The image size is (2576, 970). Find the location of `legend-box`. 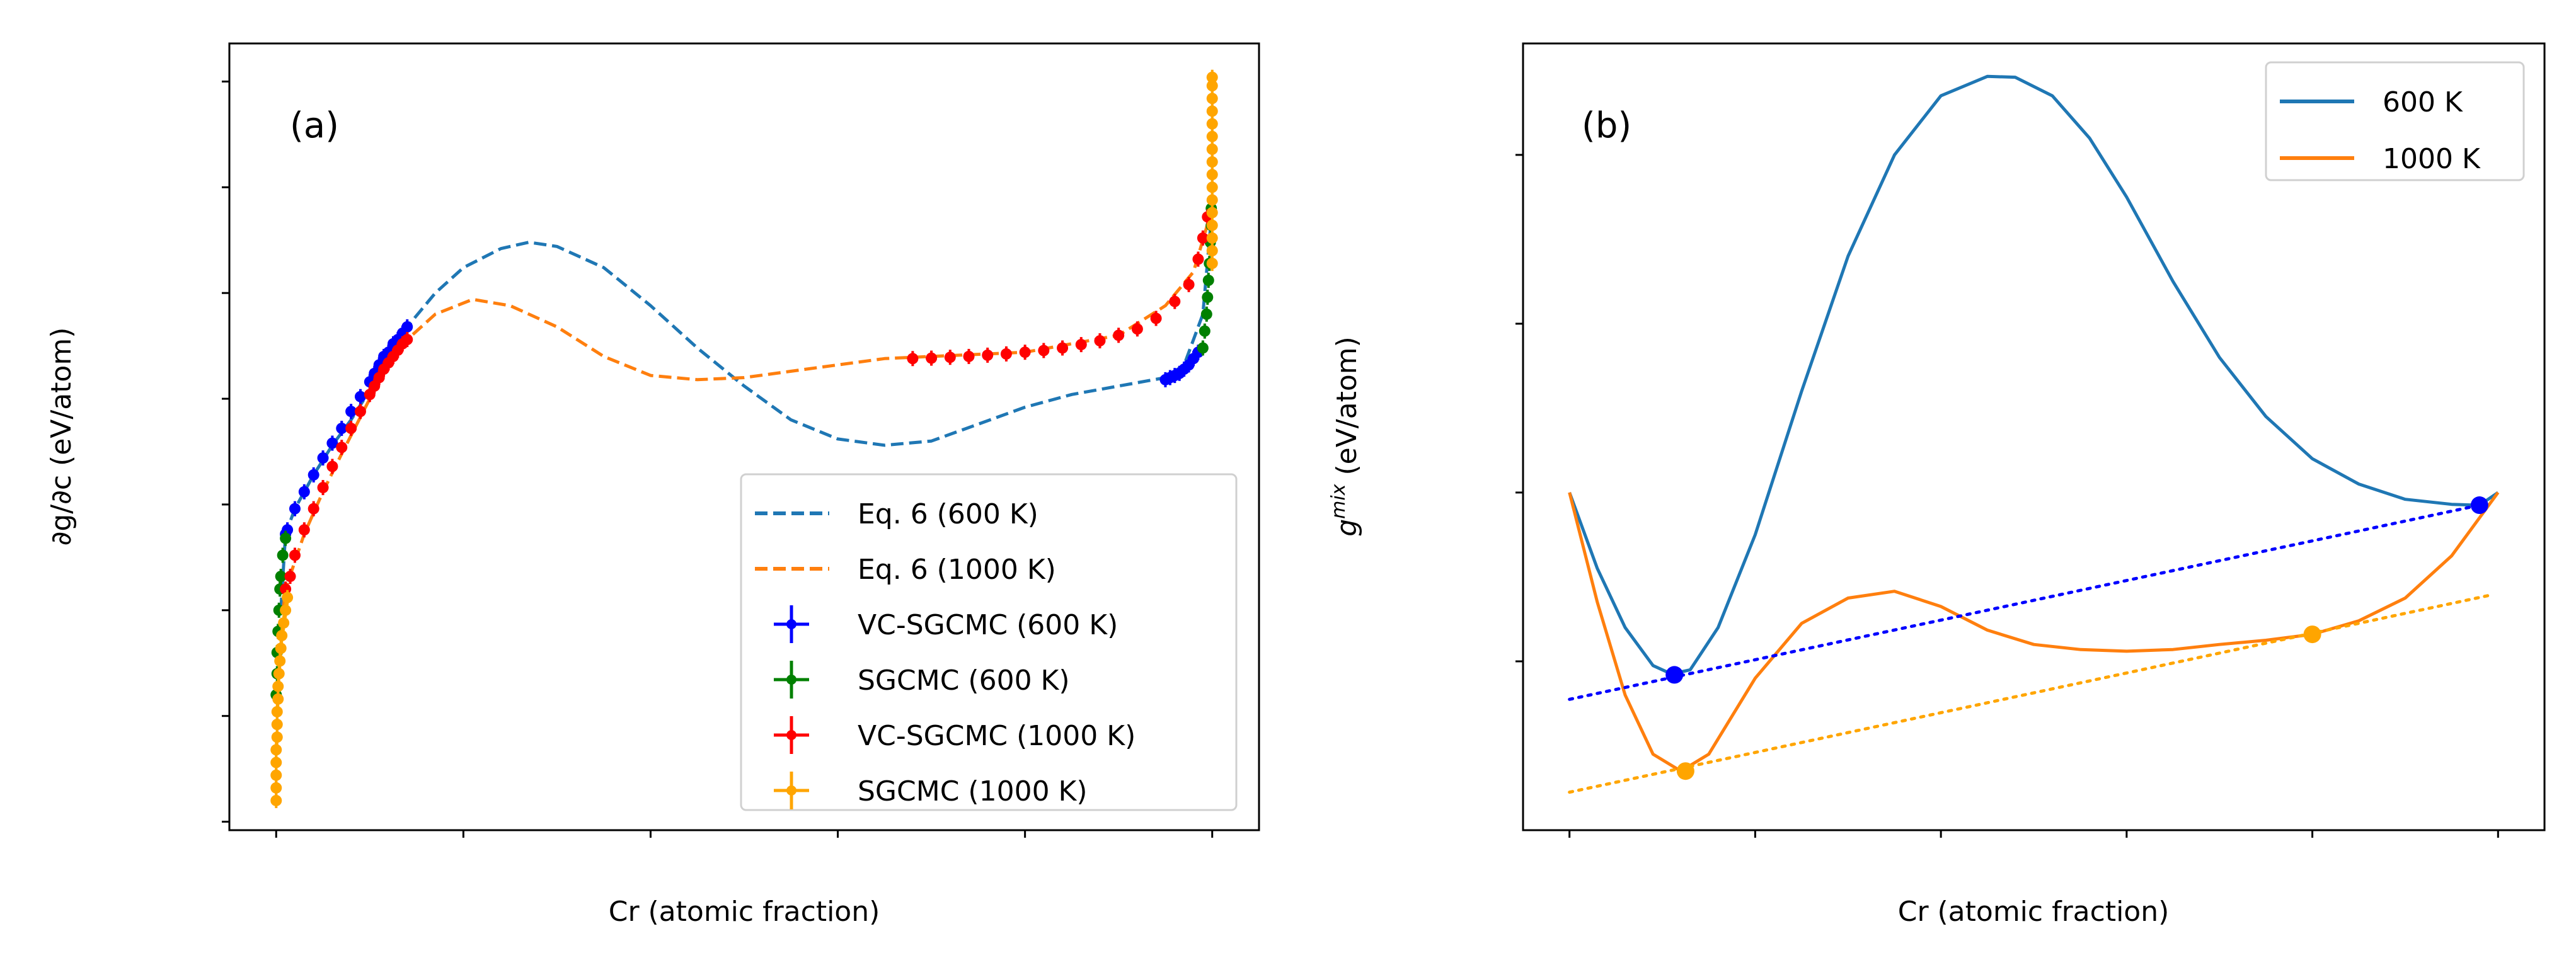

legend-box is located at coordinates (989, 642).